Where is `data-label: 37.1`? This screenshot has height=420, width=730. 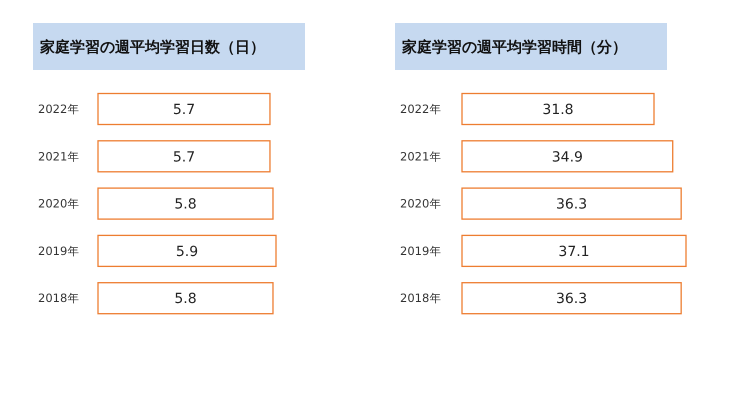
data-label: 37.1 is located at coordinates (574, 252).